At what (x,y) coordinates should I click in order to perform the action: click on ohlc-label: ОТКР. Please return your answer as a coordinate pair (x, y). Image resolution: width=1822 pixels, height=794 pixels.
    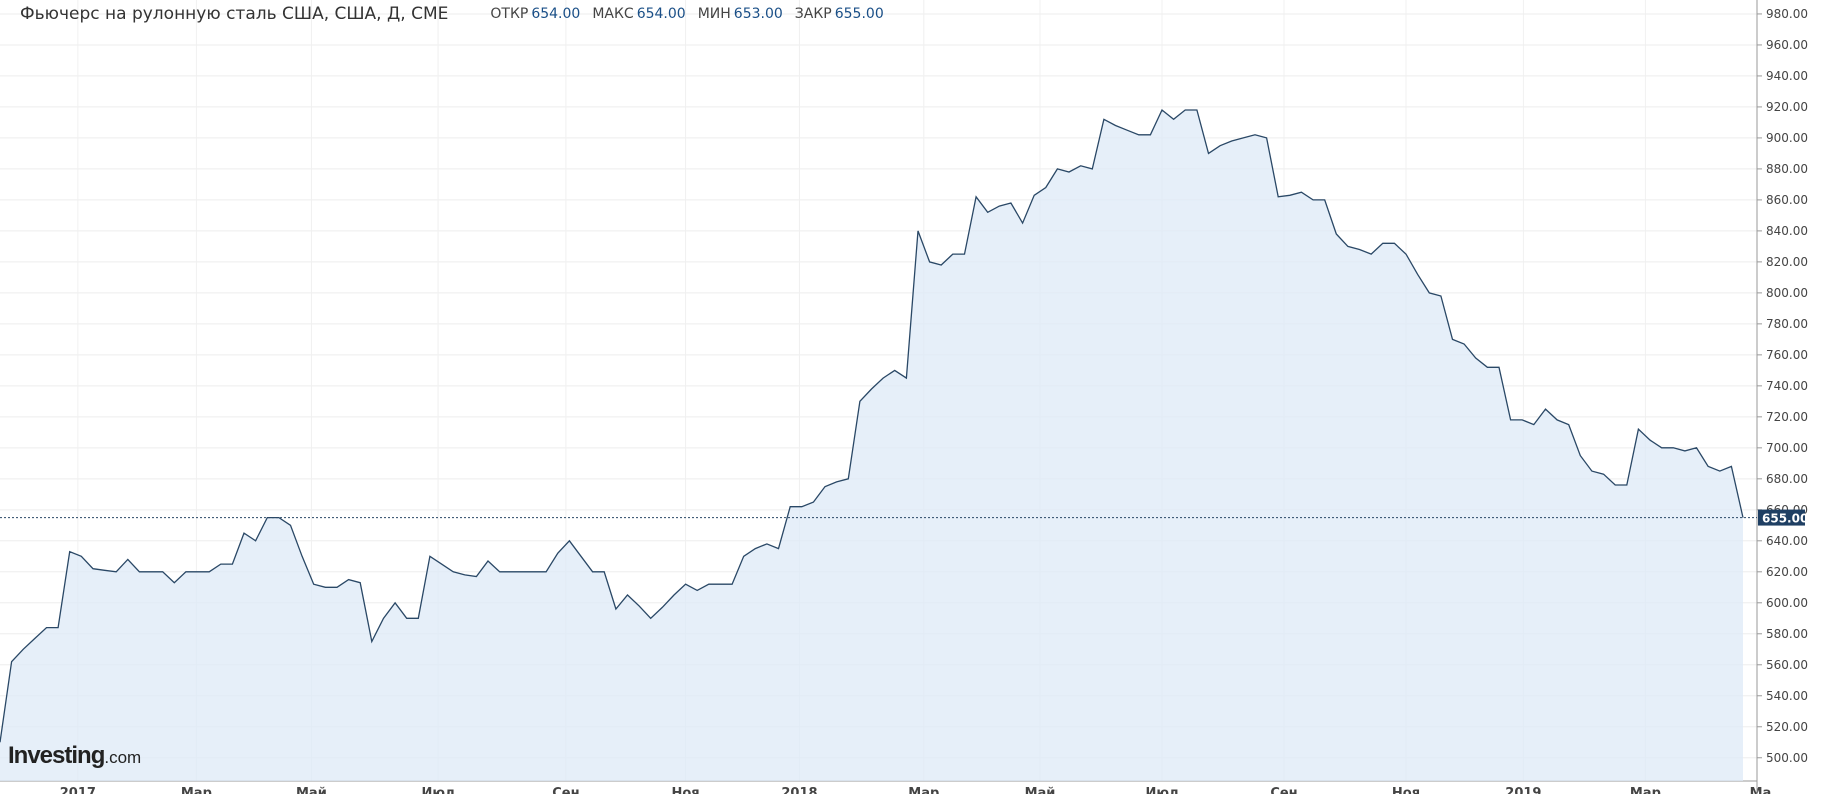
    Looking at the image, I should click on (509, 14).